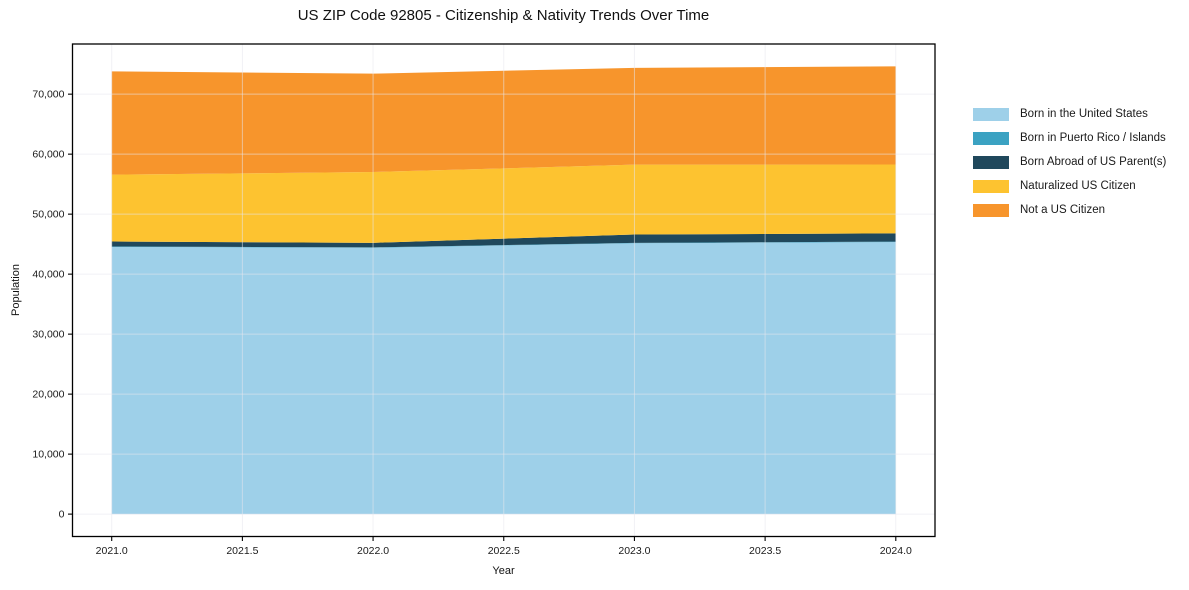 Image resolution: width=1189 pixels, height=590 pixels. I want to click on legend-label: Born Abroad of US Parent(s), so click(1093, 162).